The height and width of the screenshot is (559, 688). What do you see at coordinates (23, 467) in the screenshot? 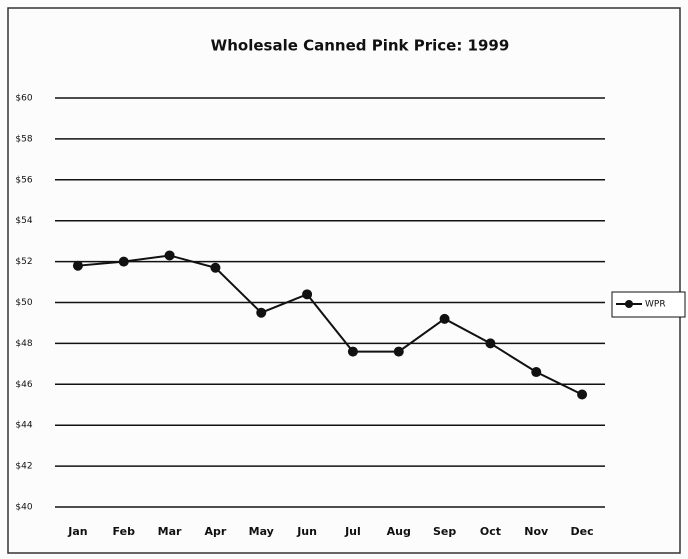
I see `y-tick-label: $42` at bounding box center [23, 467].